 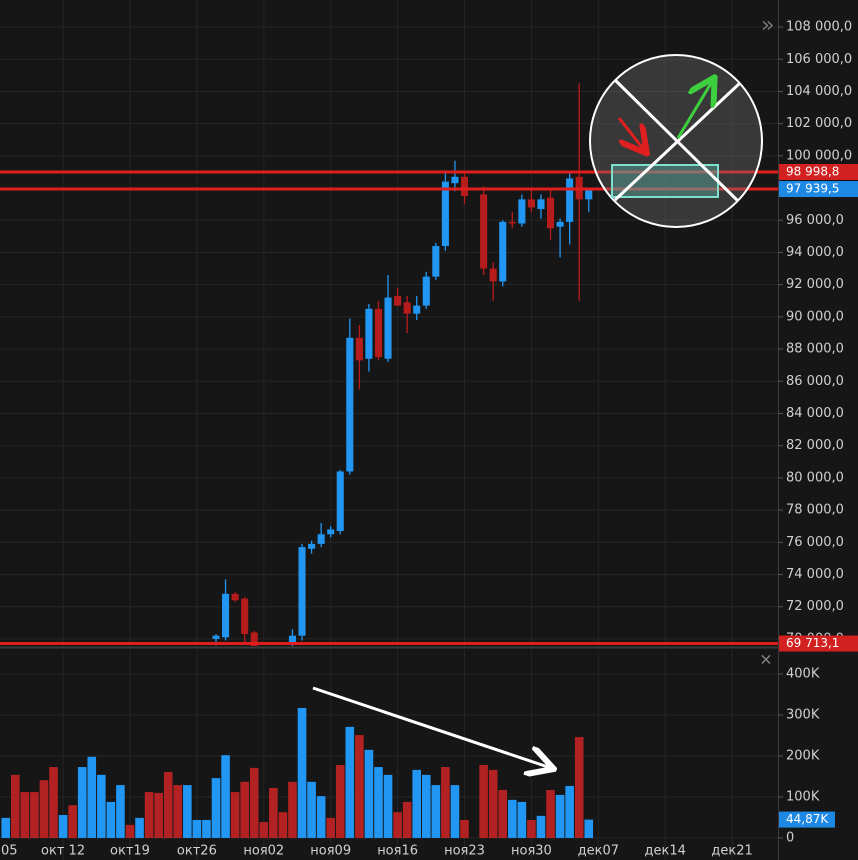 I want to click on y-tick-label: 86 000,0, so click(x=815, y=381).